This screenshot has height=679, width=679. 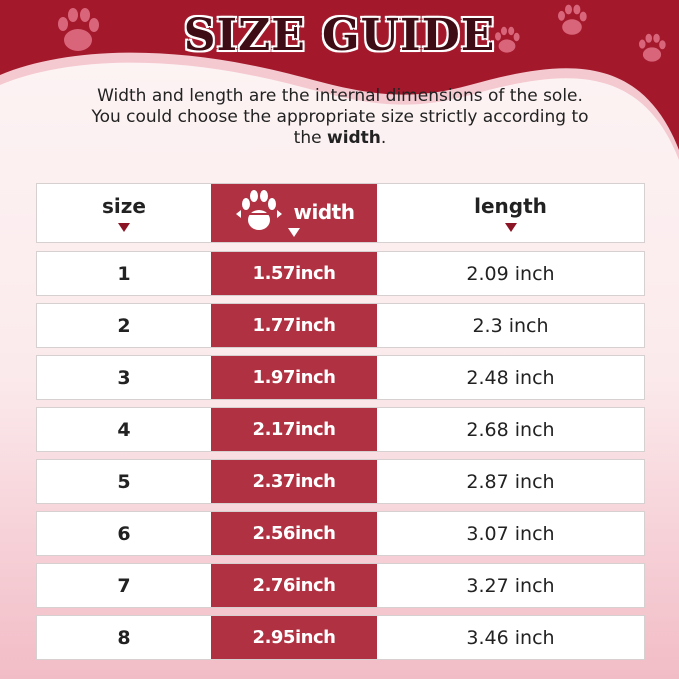 I want to click on length-cell: 3.27 inch, so click(x=510, y=585).